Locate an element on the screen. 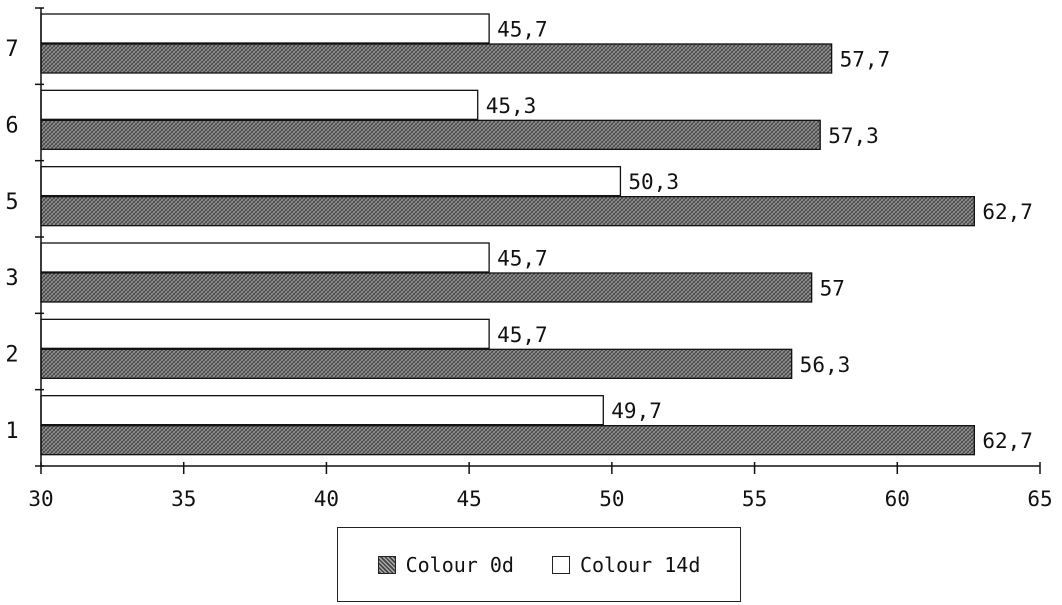  x-tick-label: 60 is located at coordinates (897, 499).